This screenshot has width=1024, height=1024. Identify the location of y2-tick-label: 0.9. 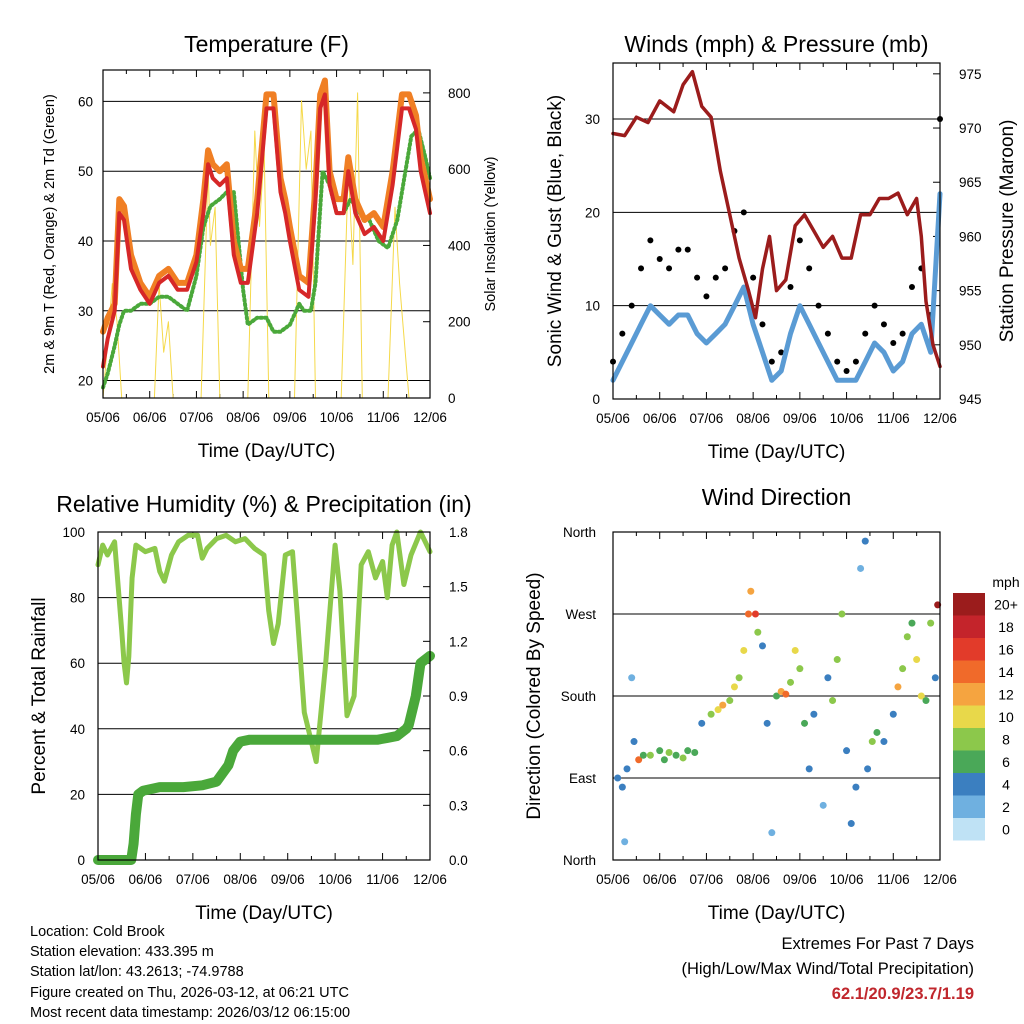
(458, 696).